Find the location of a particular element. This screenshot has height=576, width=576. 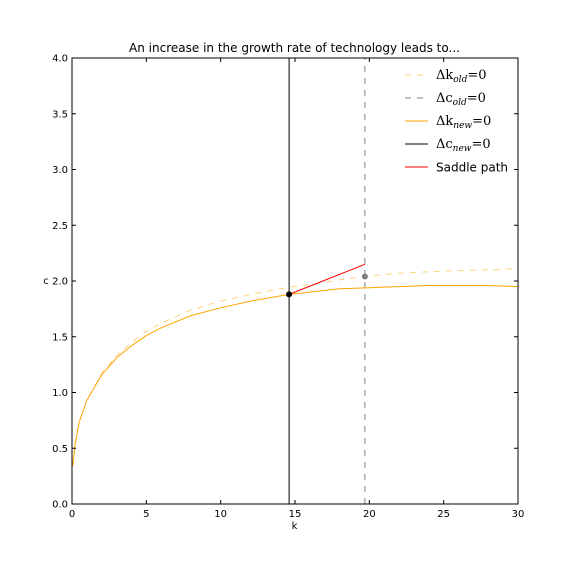

x-tick-label: 10 is located at coordinates (220, 514).